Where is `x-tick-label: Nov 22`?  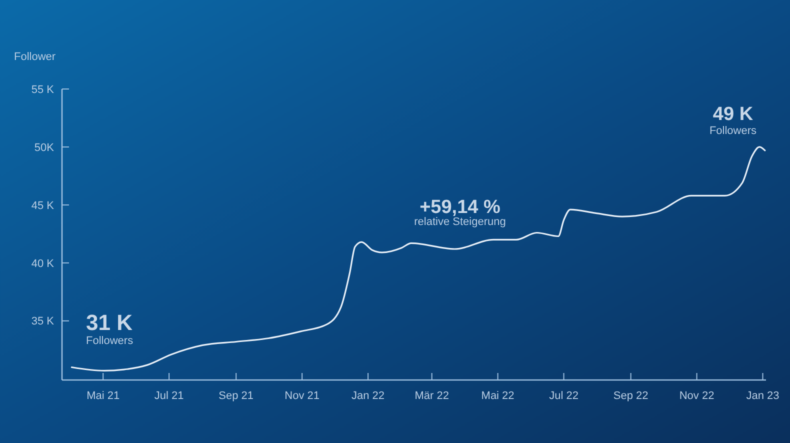
x-tick-label: Nov 22 is located at coordinates (696, 396).